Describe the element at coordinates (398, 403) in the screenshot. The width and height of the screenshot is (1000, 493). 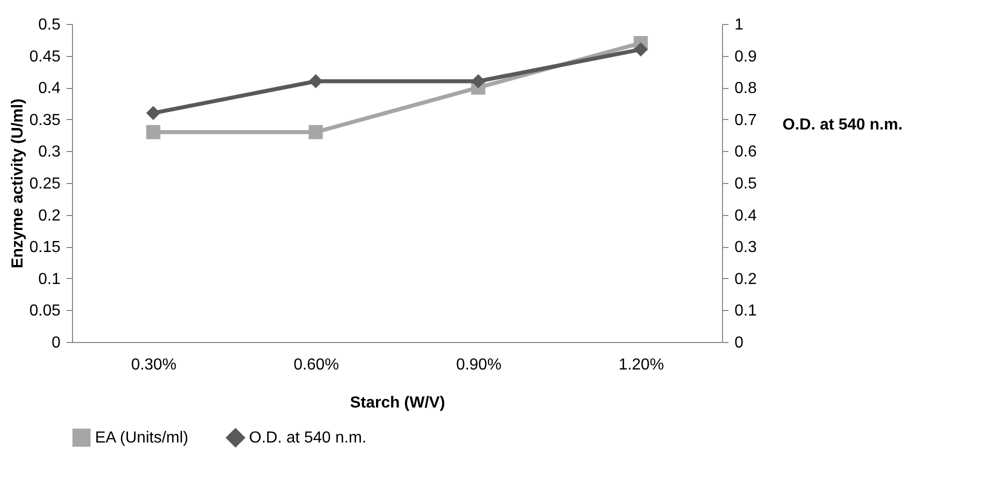
I see `x-axis-title: Starch (W/V)` at that location.